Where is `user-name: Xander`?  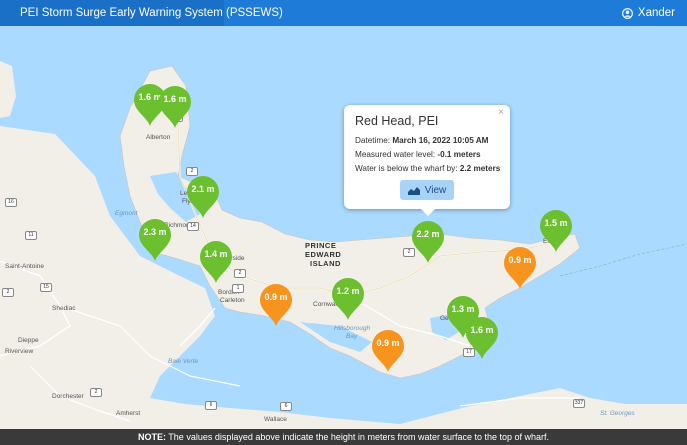 user-name: Xander is located at coordinates (656, 13).